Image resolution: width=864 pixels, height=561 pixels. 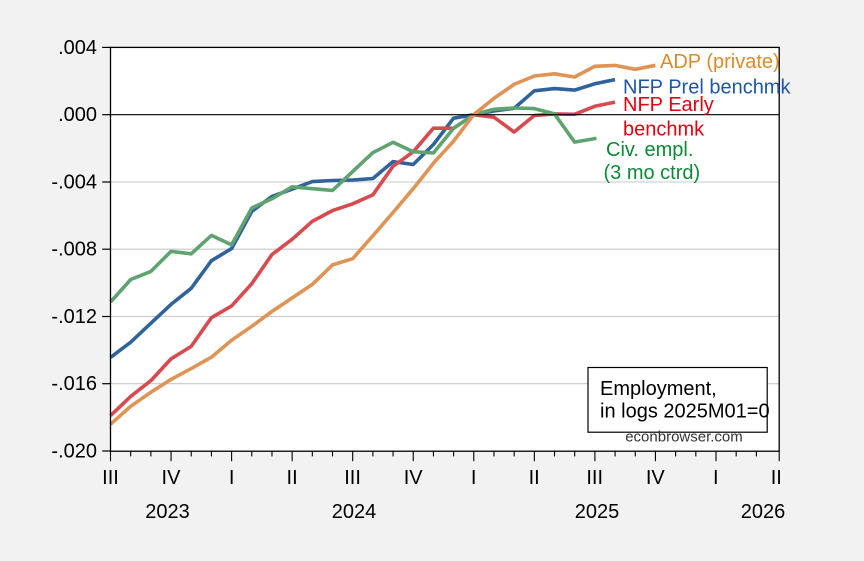 What do you see at coordinates (74, 317) in the screenshot?
I see `svg-text: -.012` at bounding box center [74, 317].